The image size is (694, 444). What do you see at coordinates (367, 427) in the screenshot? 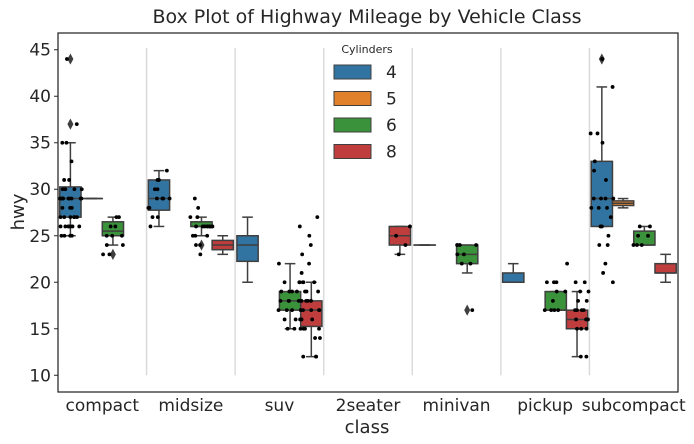
I see `x-axis-label: class` at bounding box center [367, 427].